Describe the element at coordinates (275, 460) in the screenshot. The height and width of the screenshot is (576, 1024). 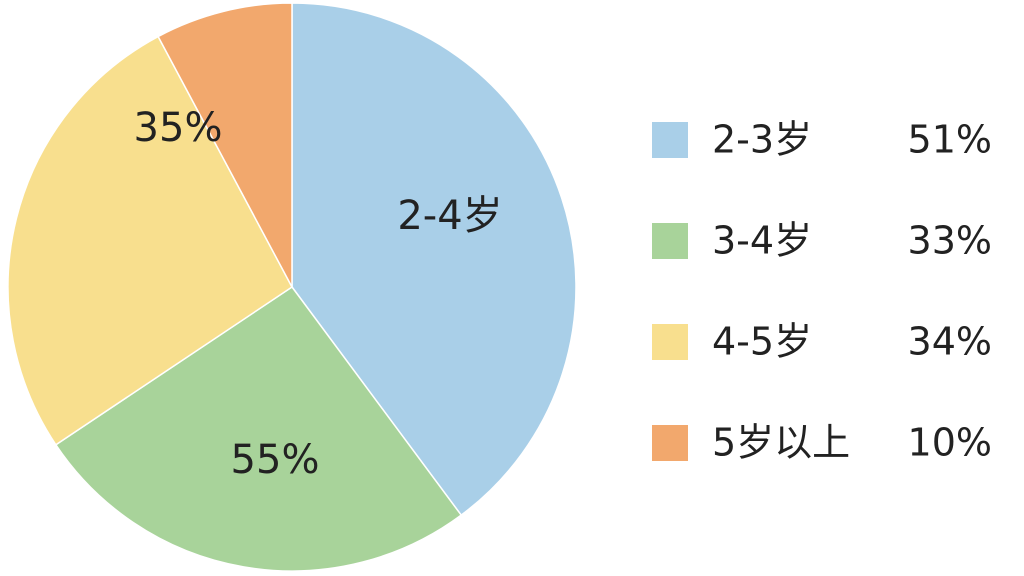
I see `slice-annotation: 55%` at that location.